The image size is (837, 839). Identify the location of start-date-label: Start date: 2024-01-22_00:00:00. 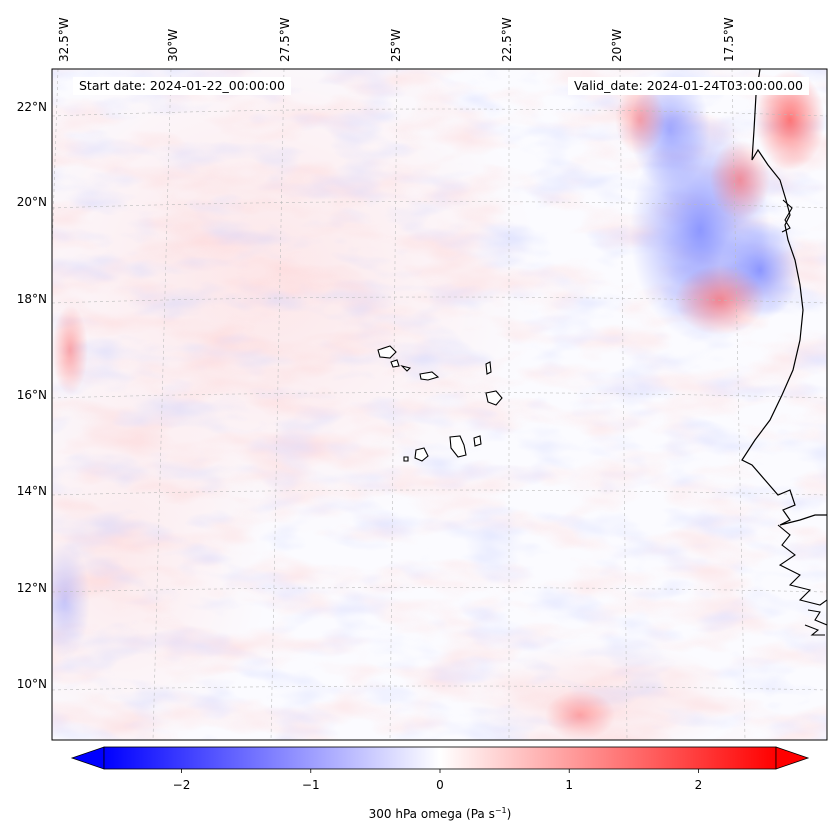
(182, 86).